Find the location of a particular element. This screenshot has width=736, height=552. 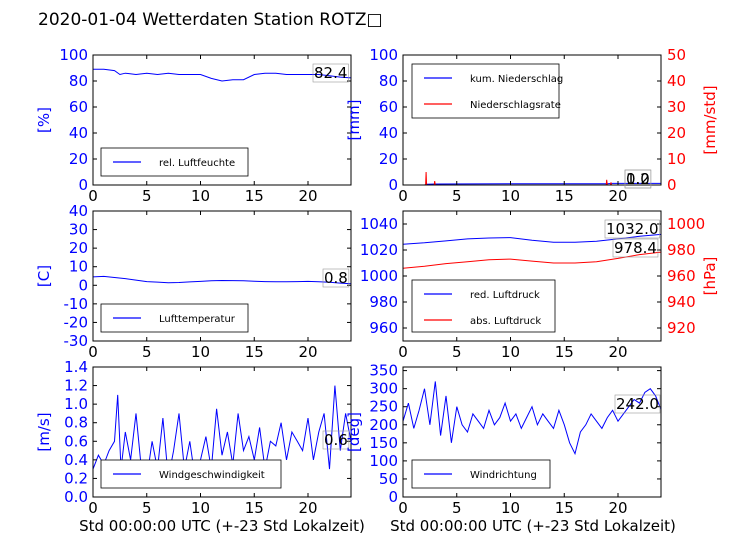

y-right-axis-label: [hPa] is located at coordinates (710, 276).